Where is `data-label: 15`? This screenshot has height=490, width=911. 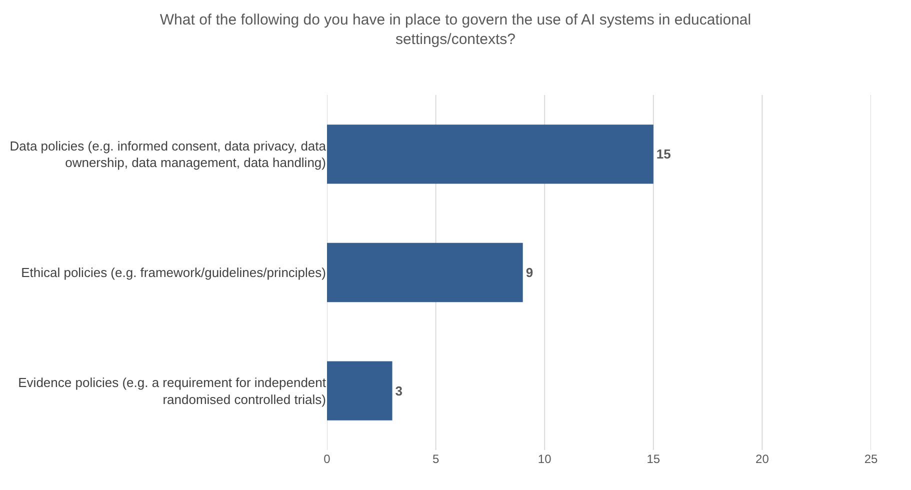 data-label: 15 is located at coordinates (663, 154).